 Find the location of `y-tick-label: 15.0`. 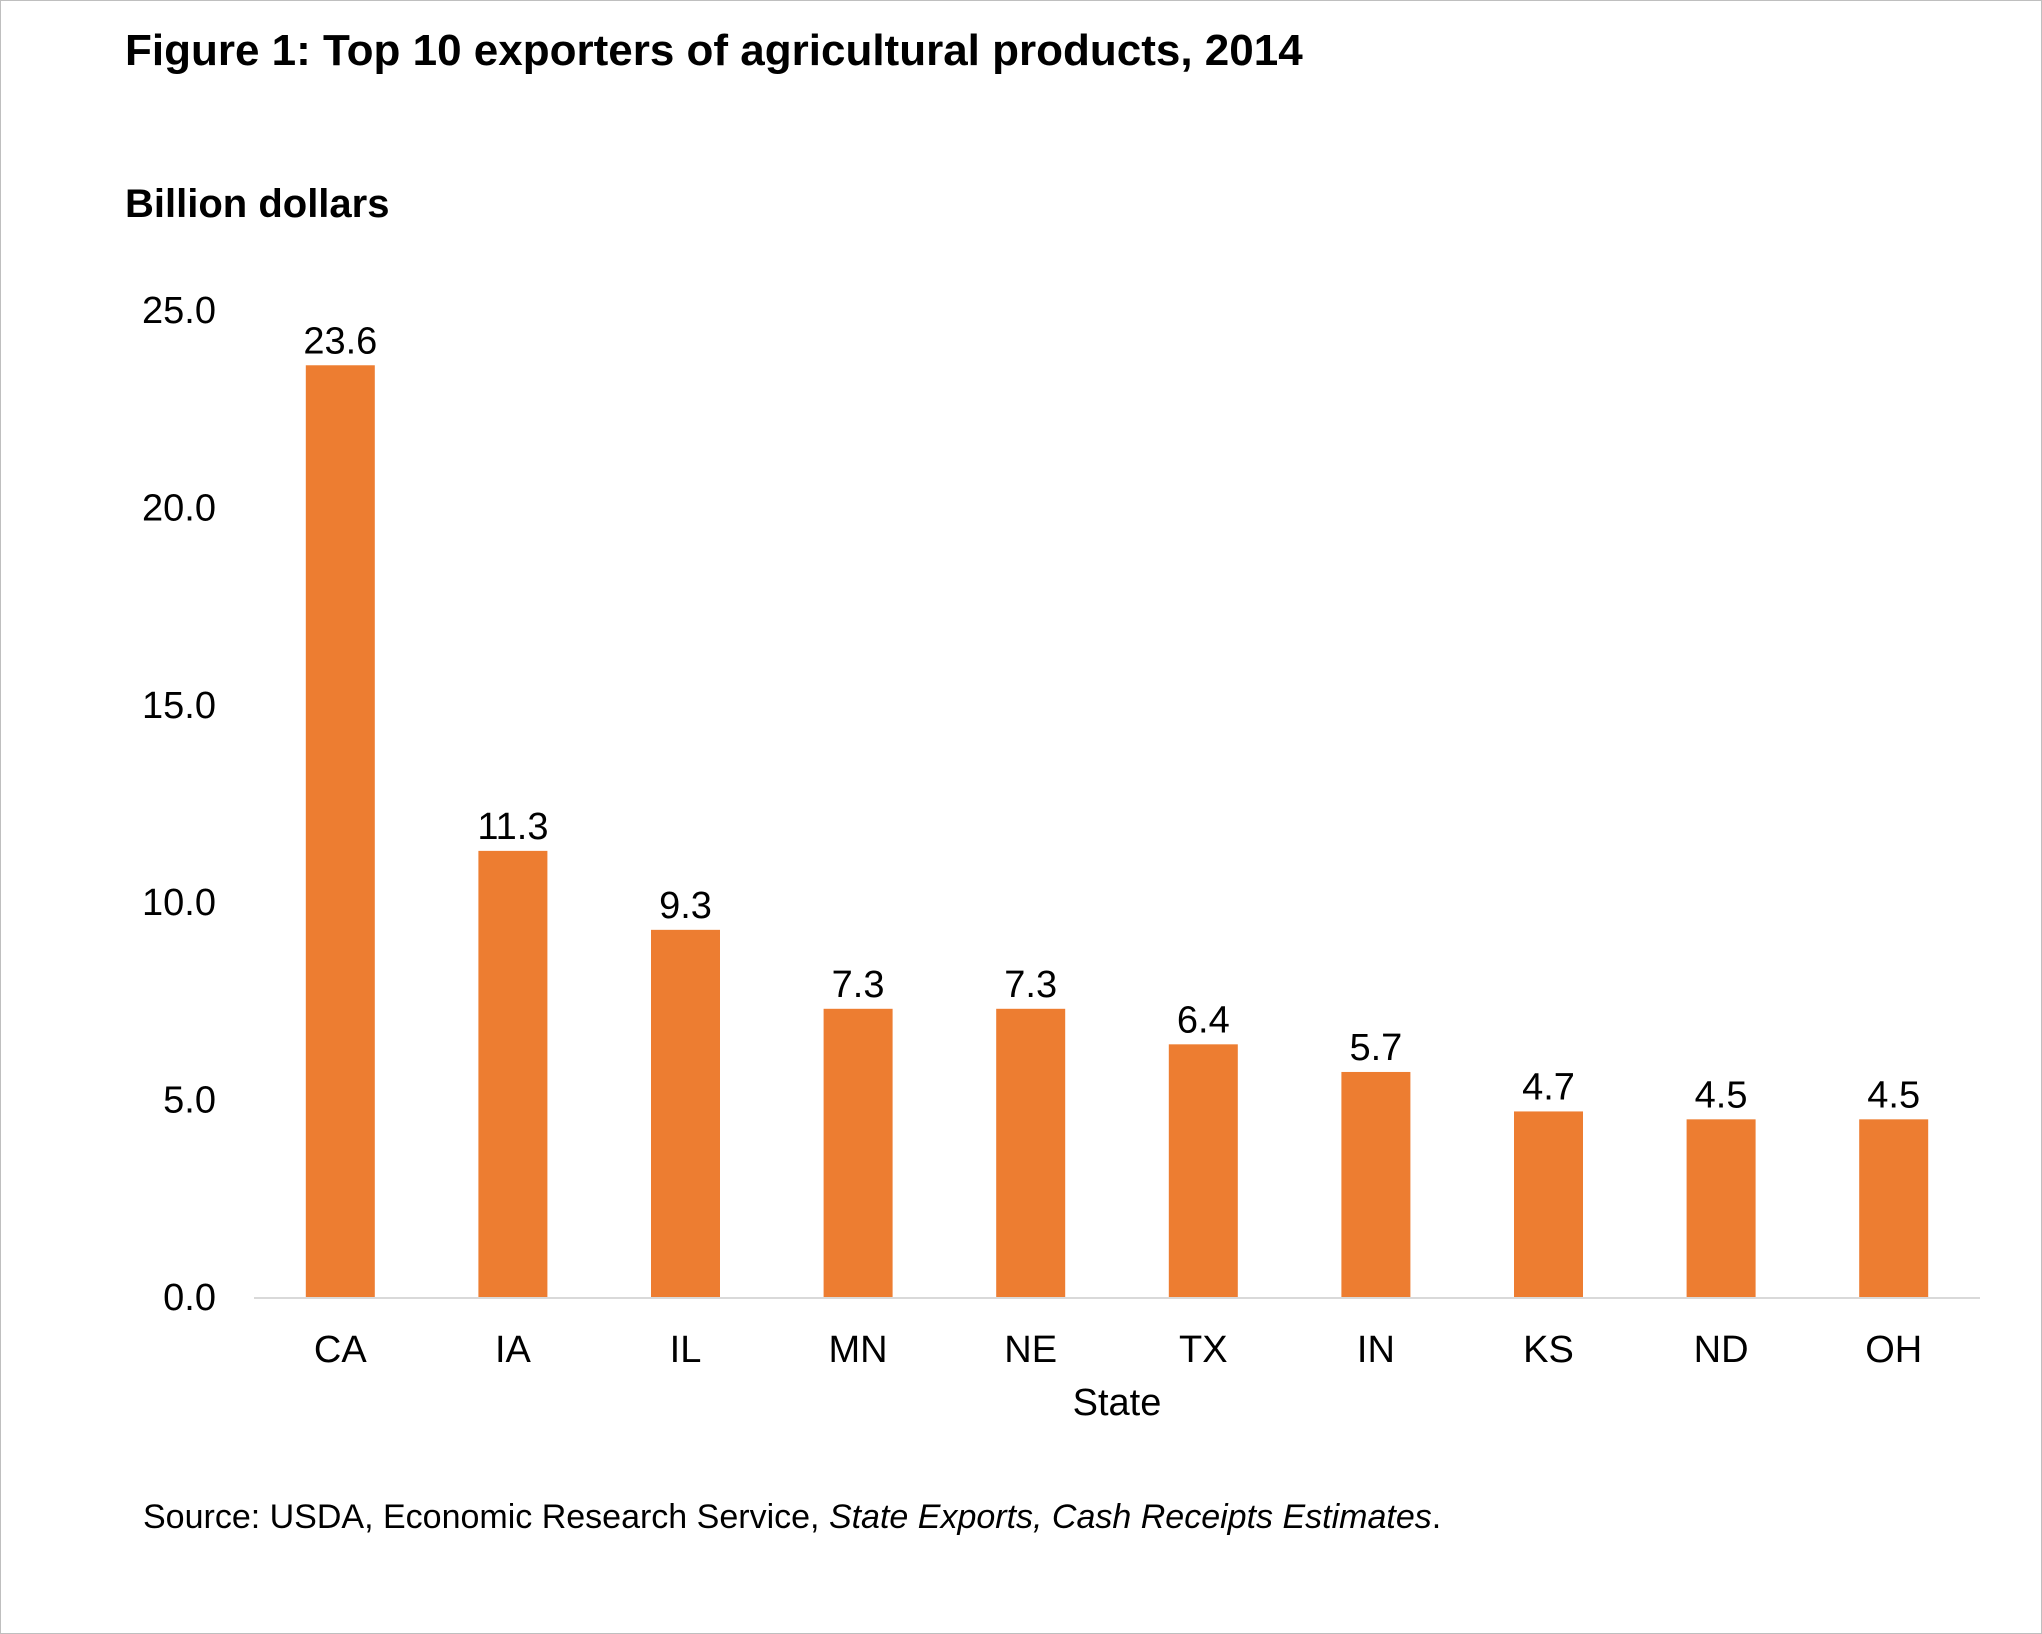

y-tick-label: 15.0 is located at coordinates (179, 706).